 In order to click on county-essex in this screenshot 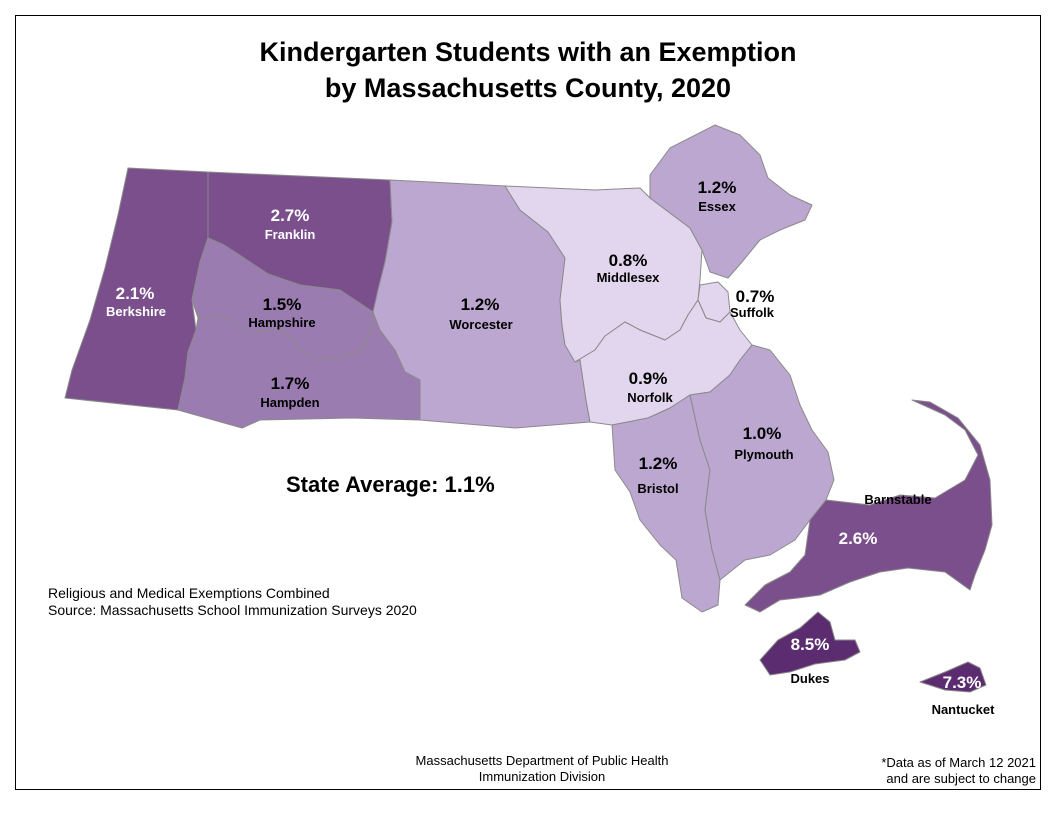, I will do `click(731, 201)`.